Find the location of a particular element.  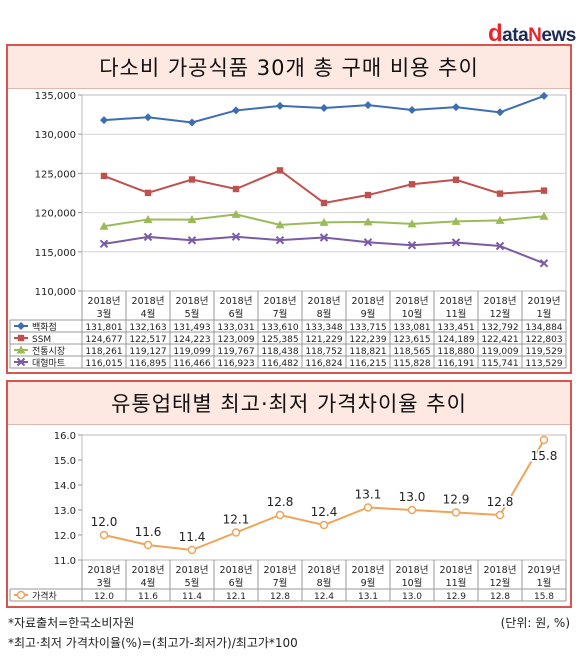

table-value: 118,261 is located at coordinates (103, 352).